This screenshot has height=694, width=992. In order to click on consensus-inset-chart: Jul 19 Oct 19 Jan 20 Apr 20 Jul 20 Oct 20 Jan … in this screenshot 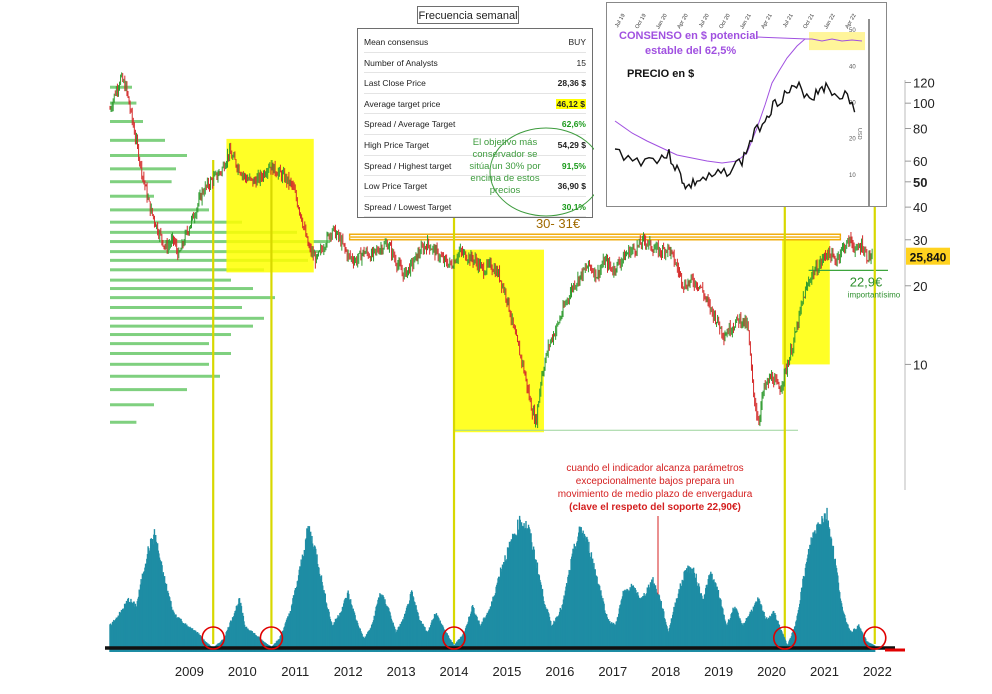, I will do `click(746, 104)`.